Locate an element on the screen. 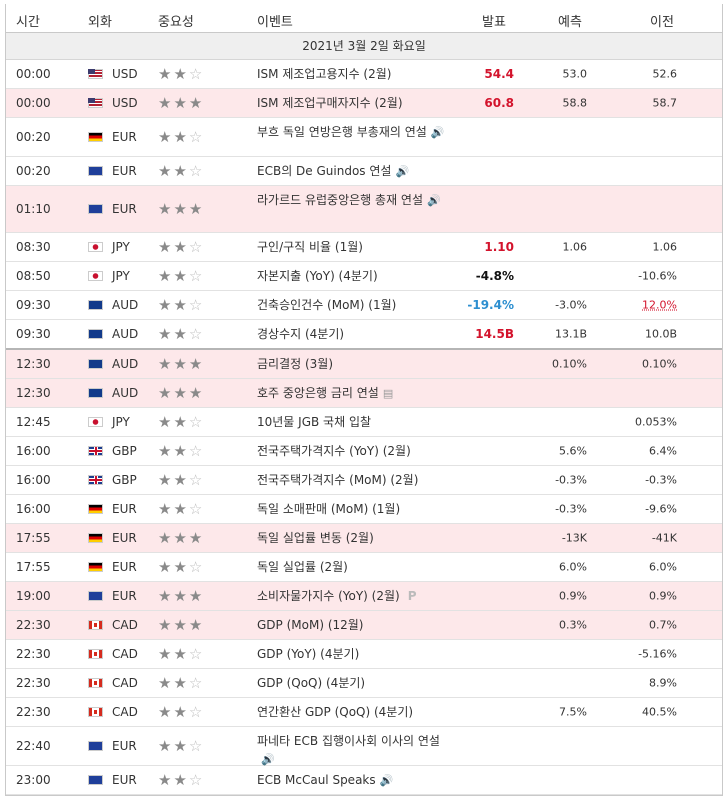 The width and height of the screenshot is (727, 796). table-row: 22:30 CAD ★★☆ GDP (QoQ) (4분기) 8.9% is located at coordinates (364, 683).